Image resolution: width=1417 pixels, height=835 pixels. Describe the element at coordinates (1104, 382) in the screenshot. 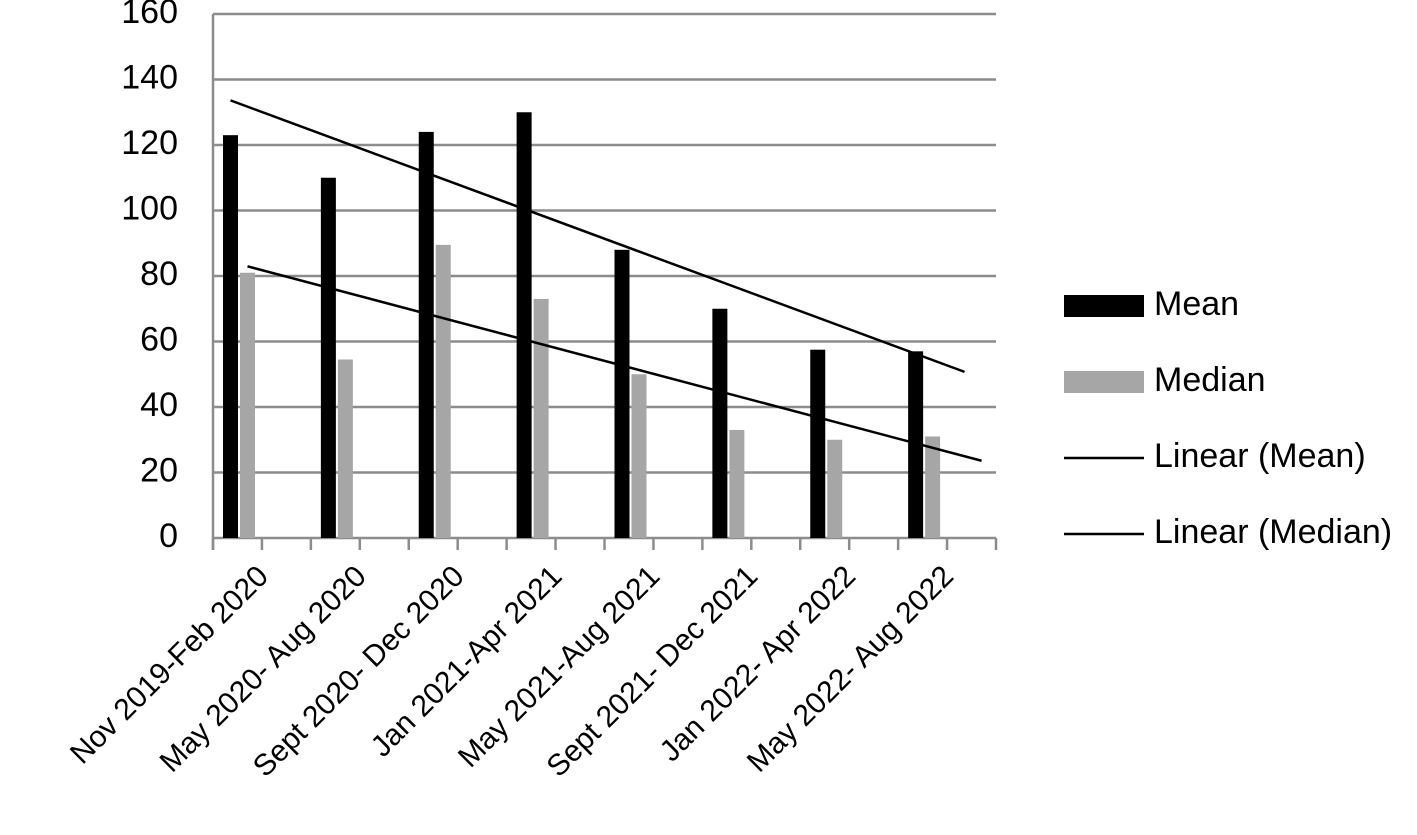

I see `legend-swatch-median` at that location.